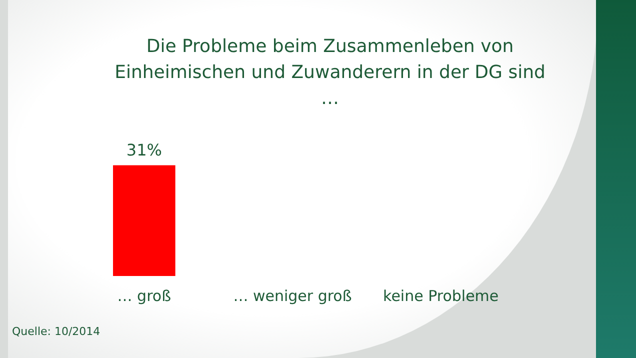  Describe the element at coordinates (441, 295) in the screenshot. I see `x-tick-label: keine Probleme` at that location.